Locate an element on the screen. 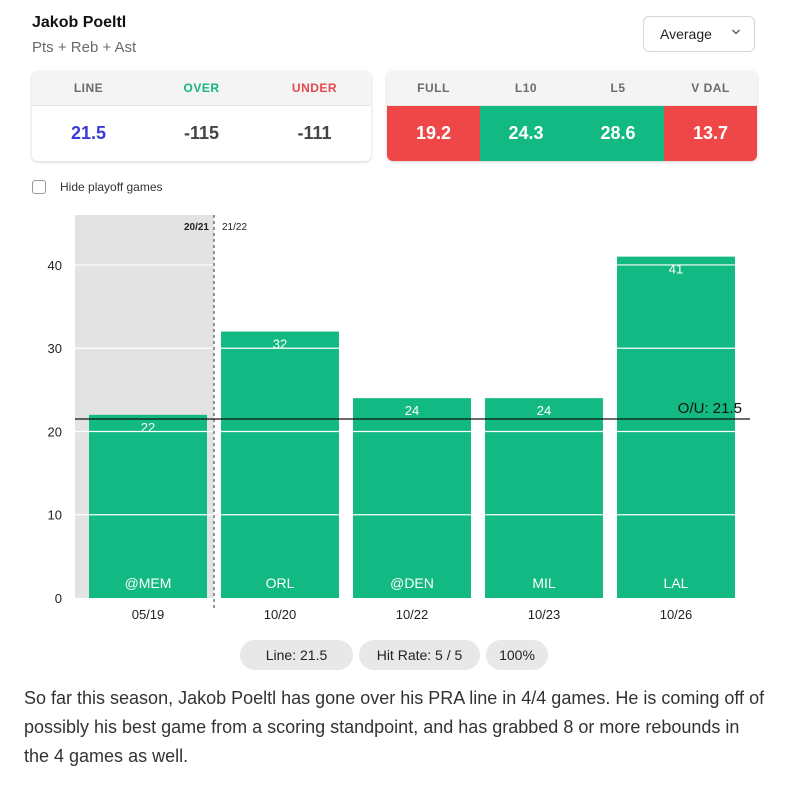  split-full-value: 19.2 is located at coordinates (433, 133).